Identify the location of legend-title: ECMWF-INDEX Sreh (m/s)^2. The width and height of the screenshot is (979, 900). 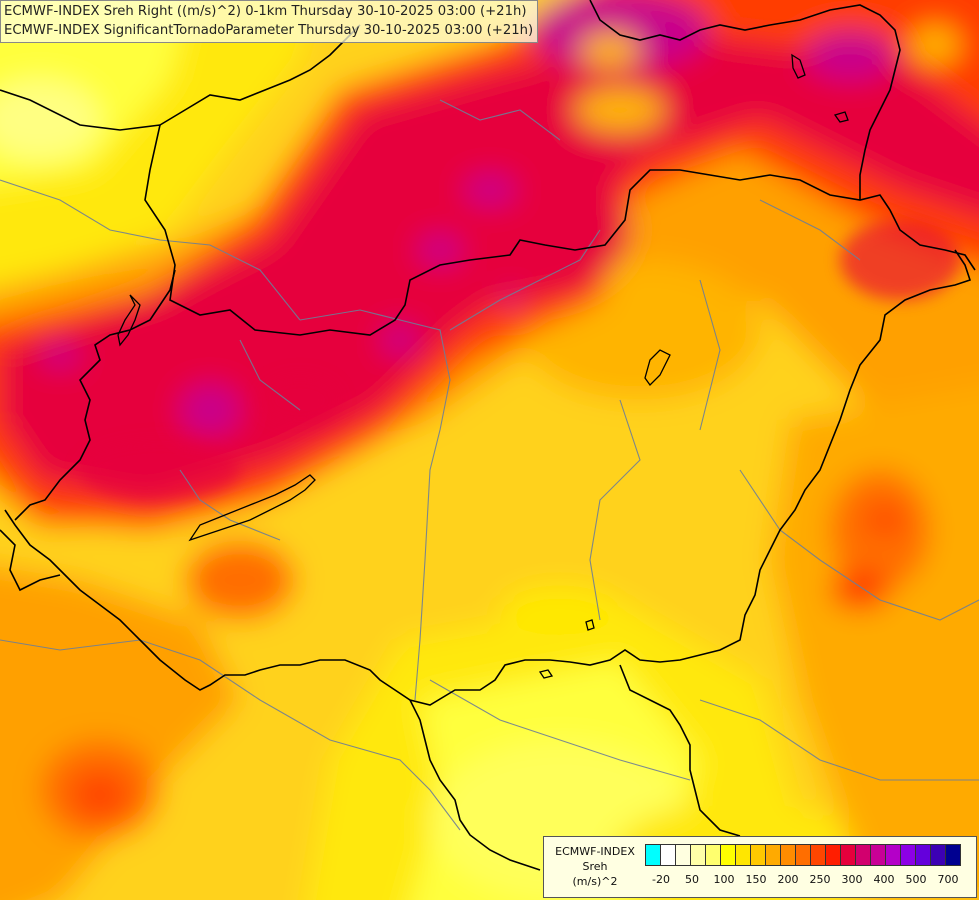
(595, 866).